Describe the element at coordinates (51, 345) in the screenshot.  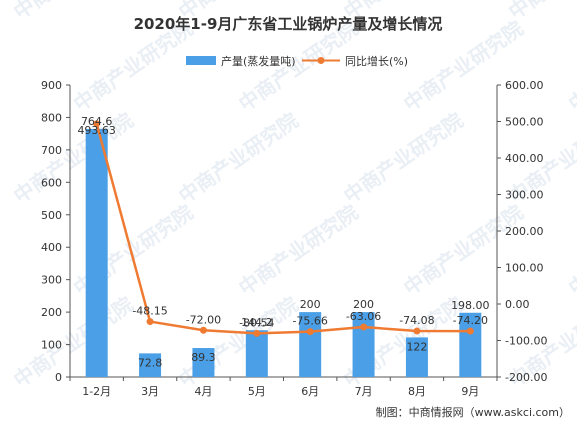
I see `left-axis-tick-label: 100` at that location.